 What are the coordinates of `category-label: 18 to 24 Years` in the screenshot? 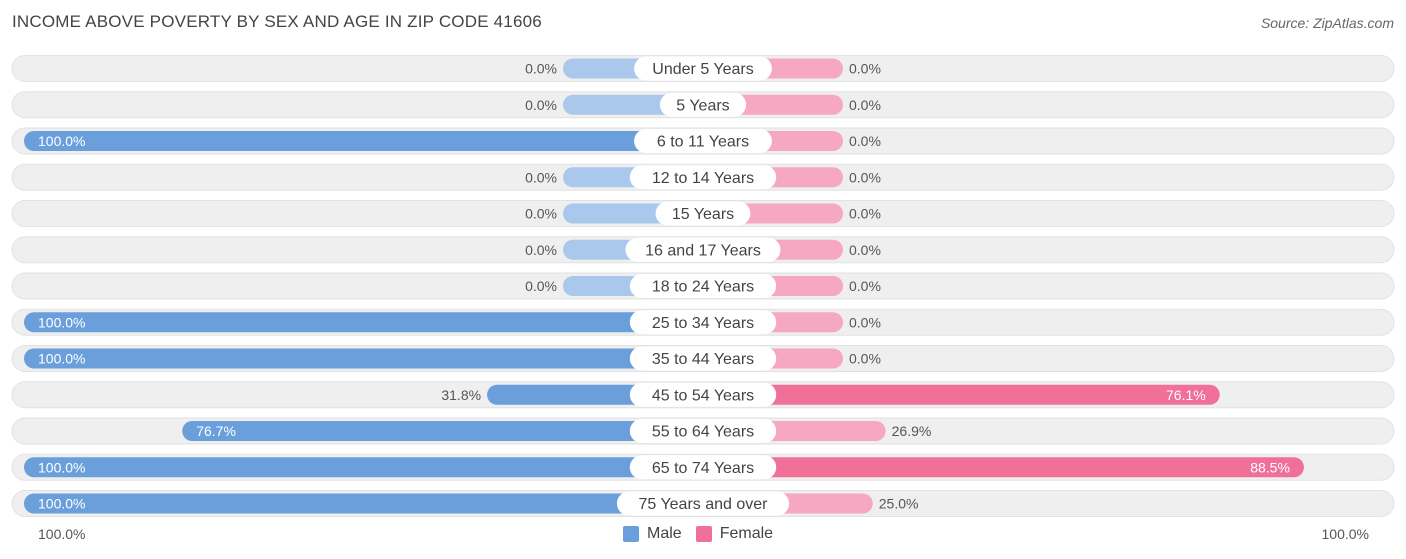 It's located at (703, 287).